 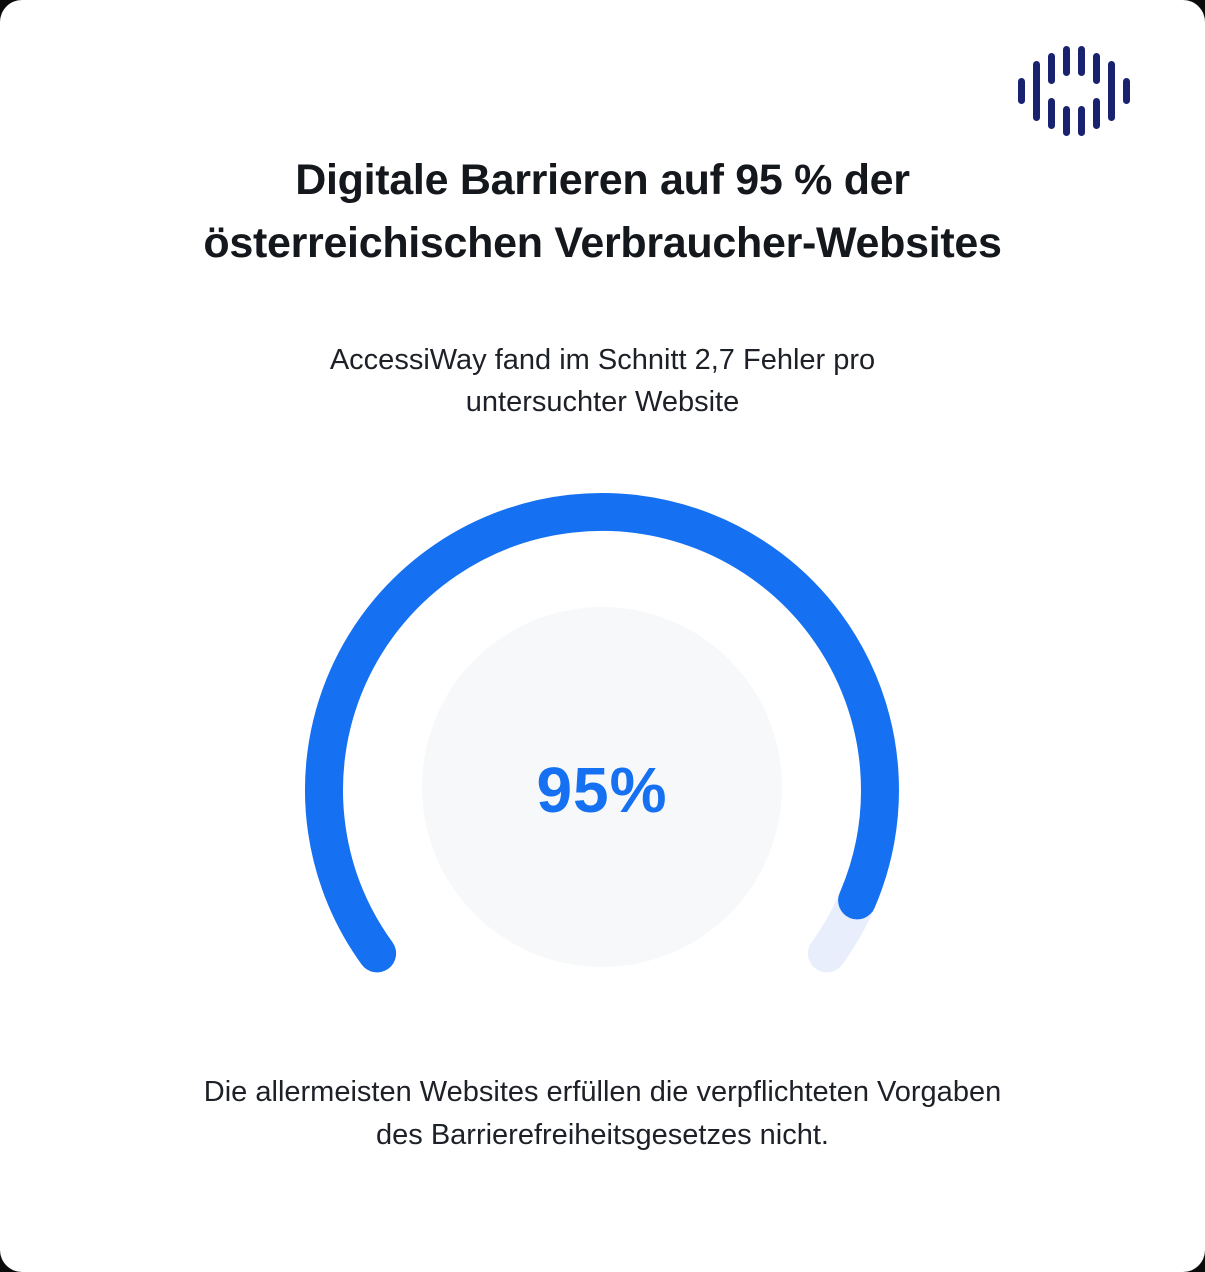 I want to click on gauge-inner-circle, so click(x=602, y=787).